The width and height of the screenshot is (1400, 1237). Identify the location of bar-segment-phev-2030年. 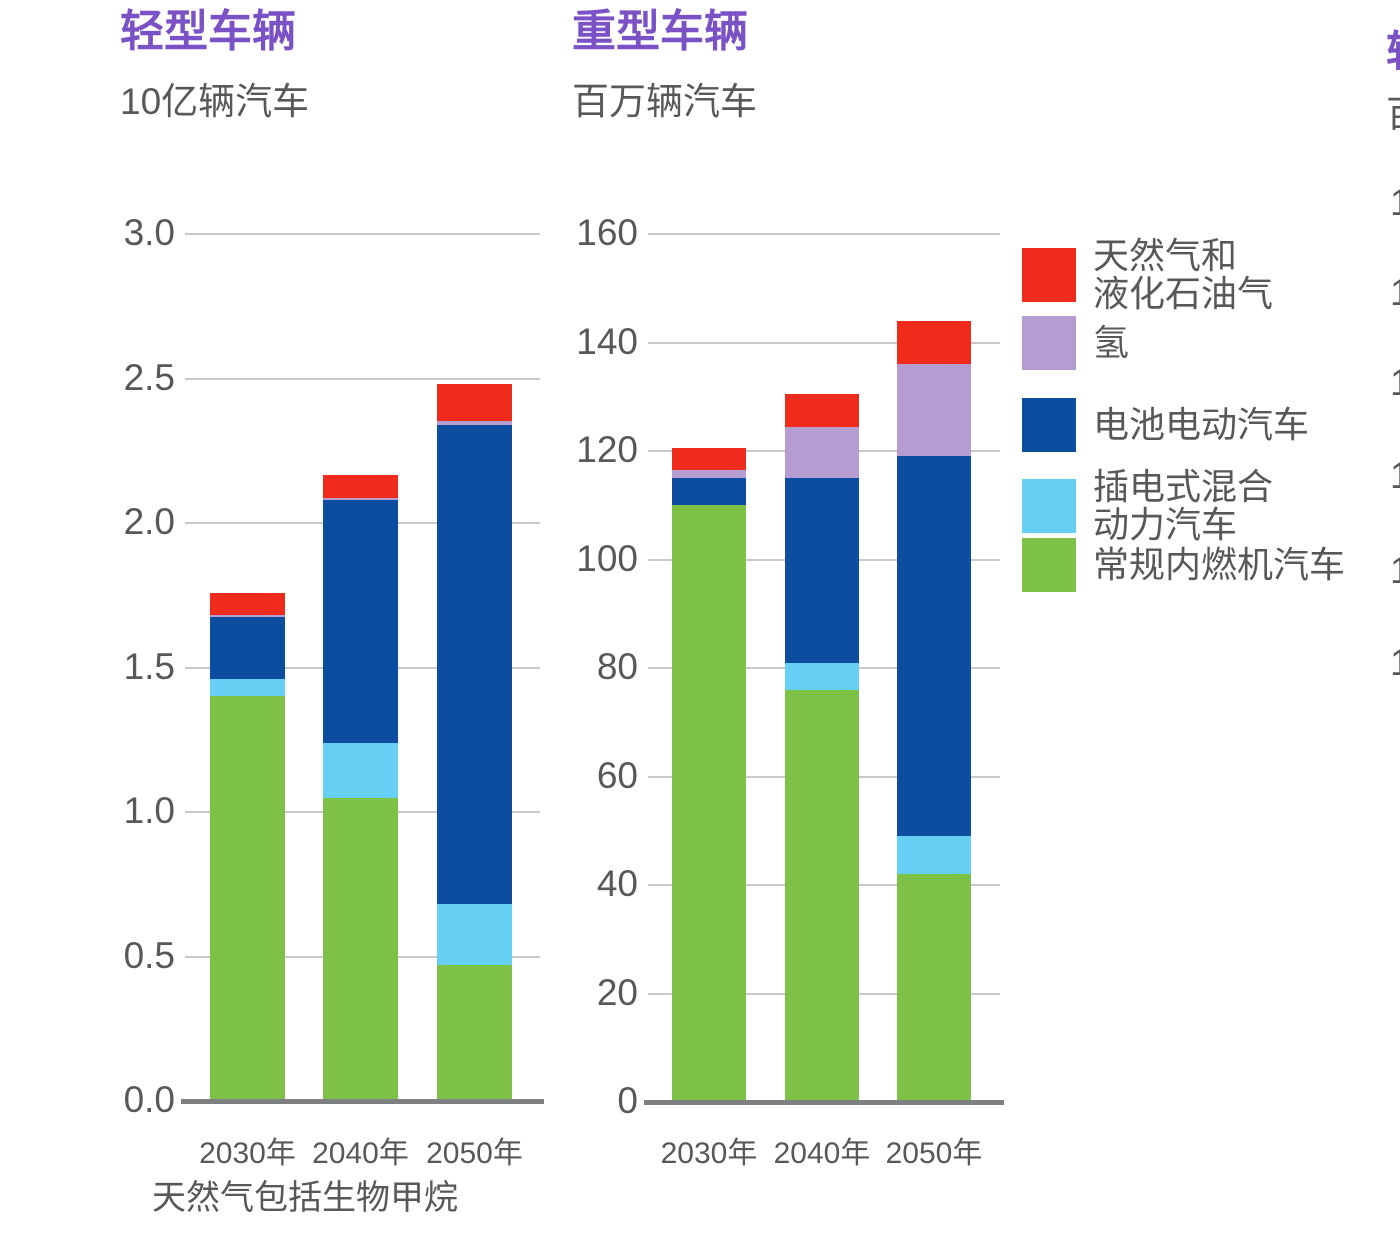
(247, 688).